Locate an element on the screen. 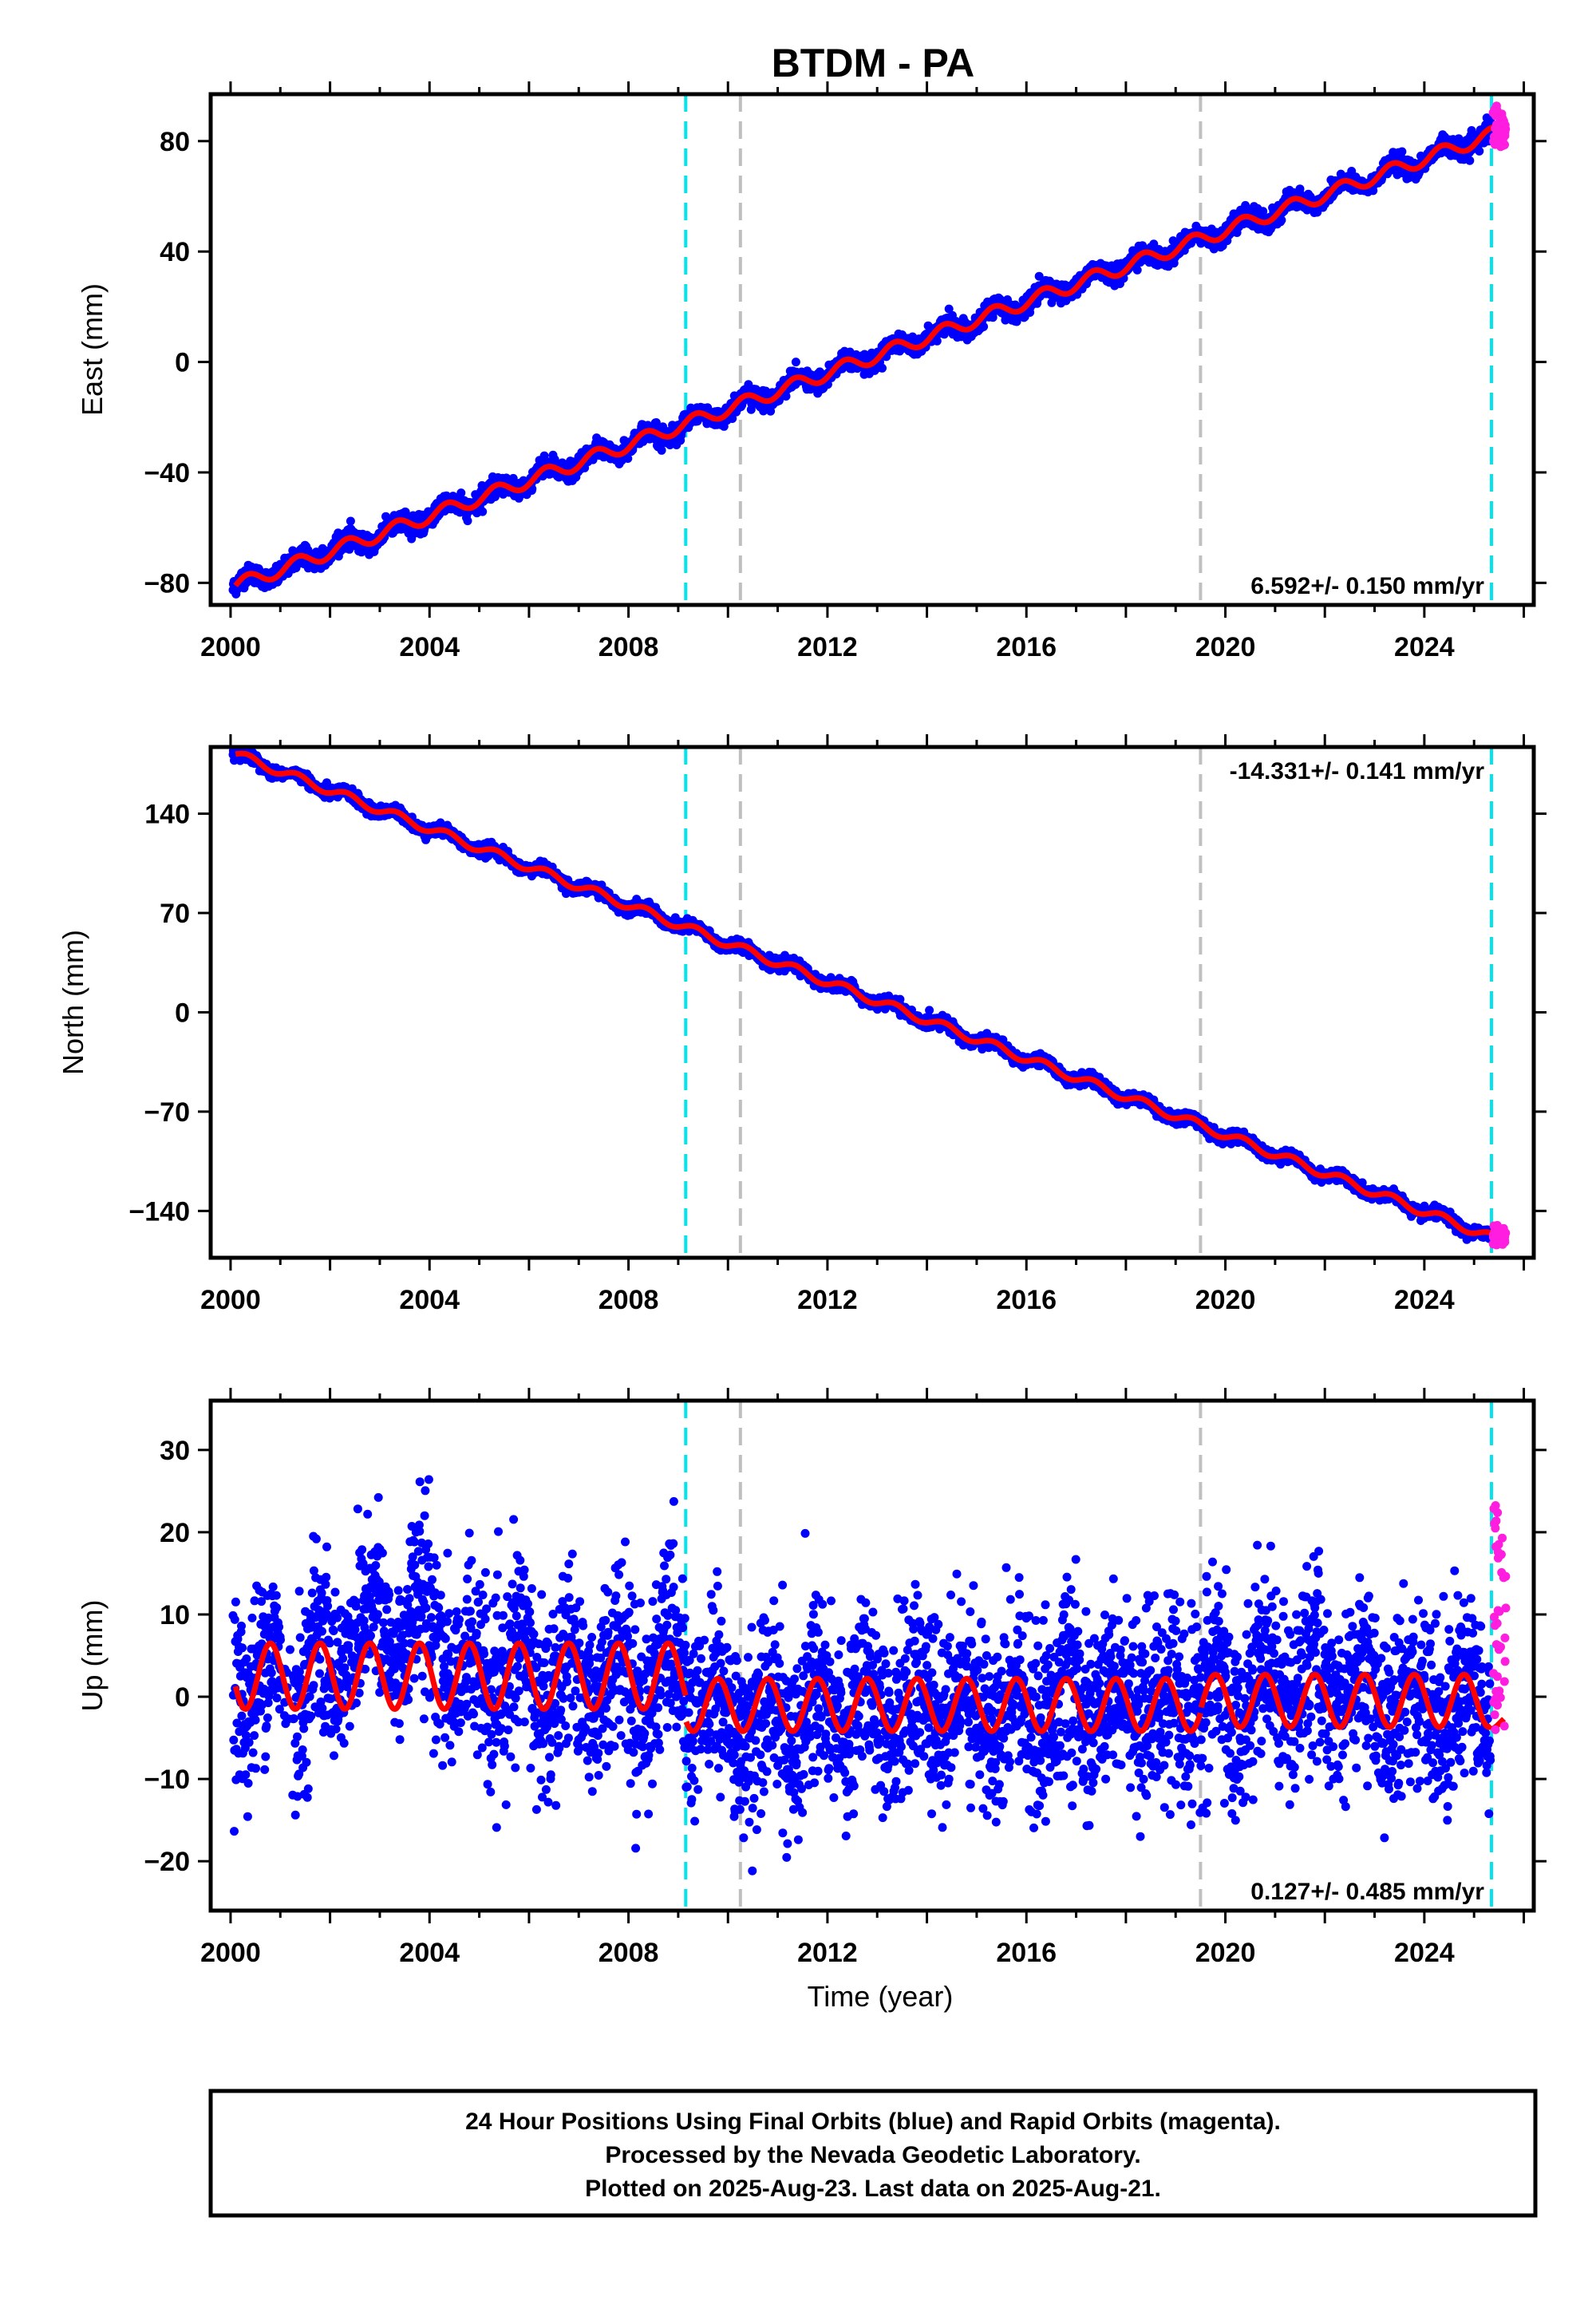 This screenshot has width=1596, height=2316. east-x-tick-label: 2016 is located at coordinates (1026, 647).